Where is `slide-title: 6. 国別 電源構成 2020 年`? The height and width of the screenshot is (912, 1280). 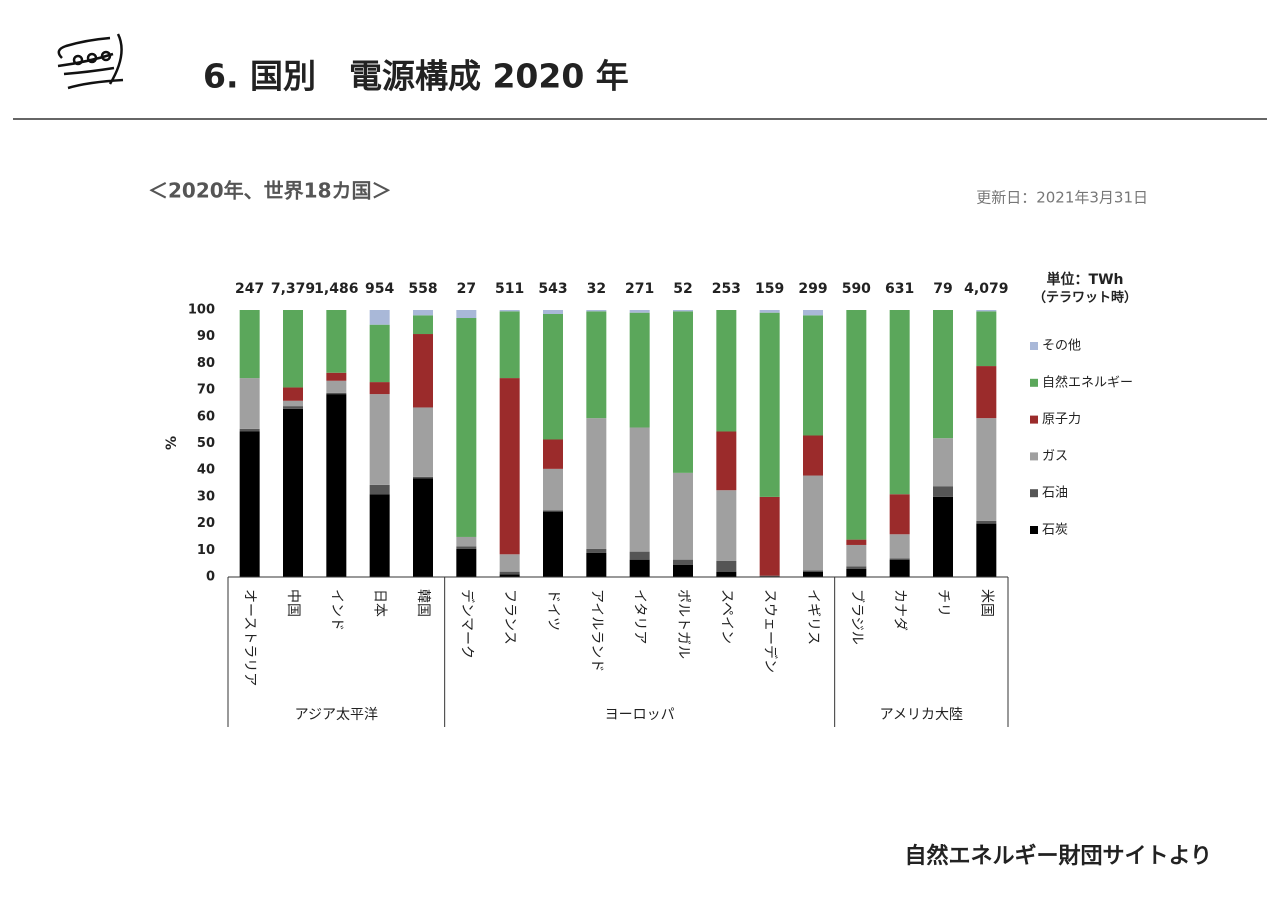
slide-title: 6. 国別 電源構成 2020 年 is located at coordinates (416, 76).